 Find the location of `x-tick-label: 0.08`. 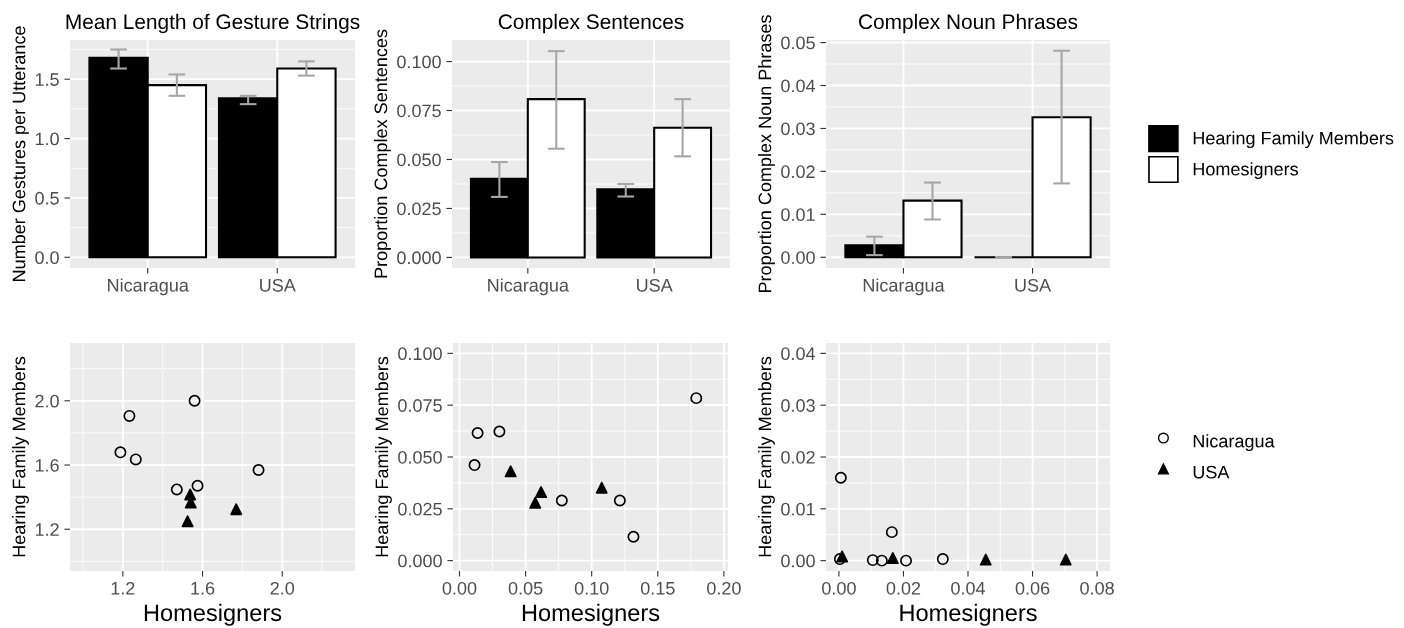

x-tick-label: 0.08 is located at coordinates (1097, 588).